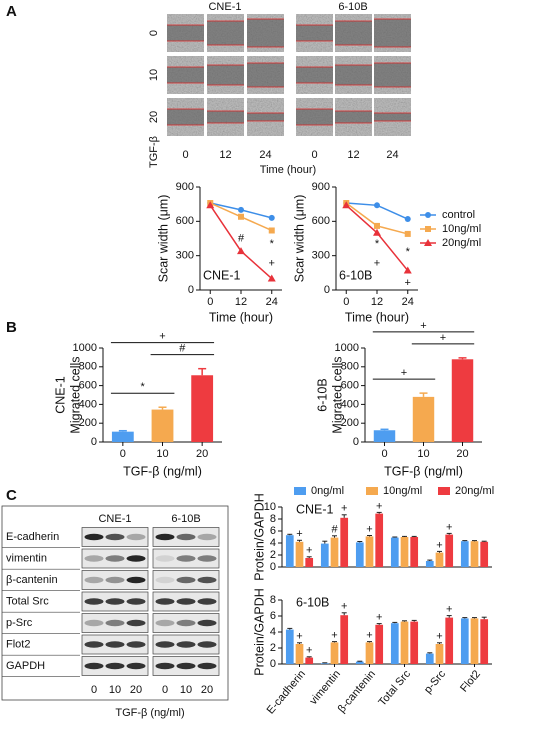 The image size is (550, 749). Describe the element at coordinates (207, 690) in the screenshot. I see `lane-label: 20` at that location.